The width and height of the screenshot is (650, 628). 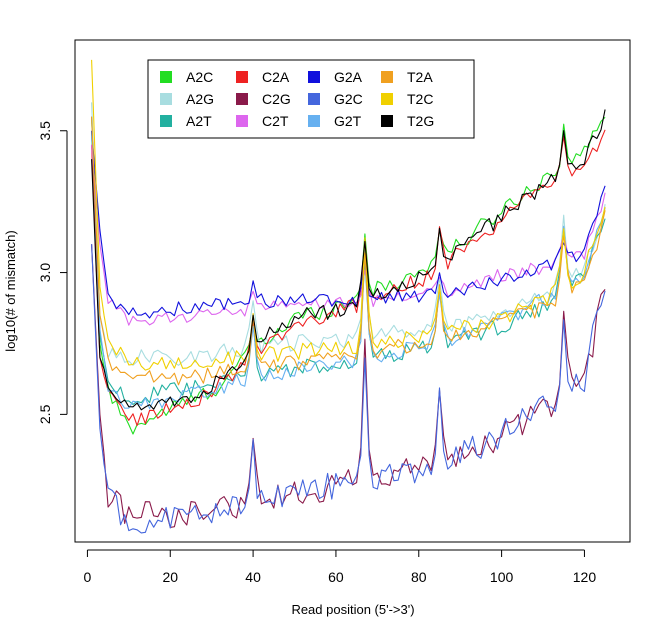 What do you see at coordinates (242, 99) in the screenshot?
I see `legend-swatch-c2g` at bounding box center [242, 99].